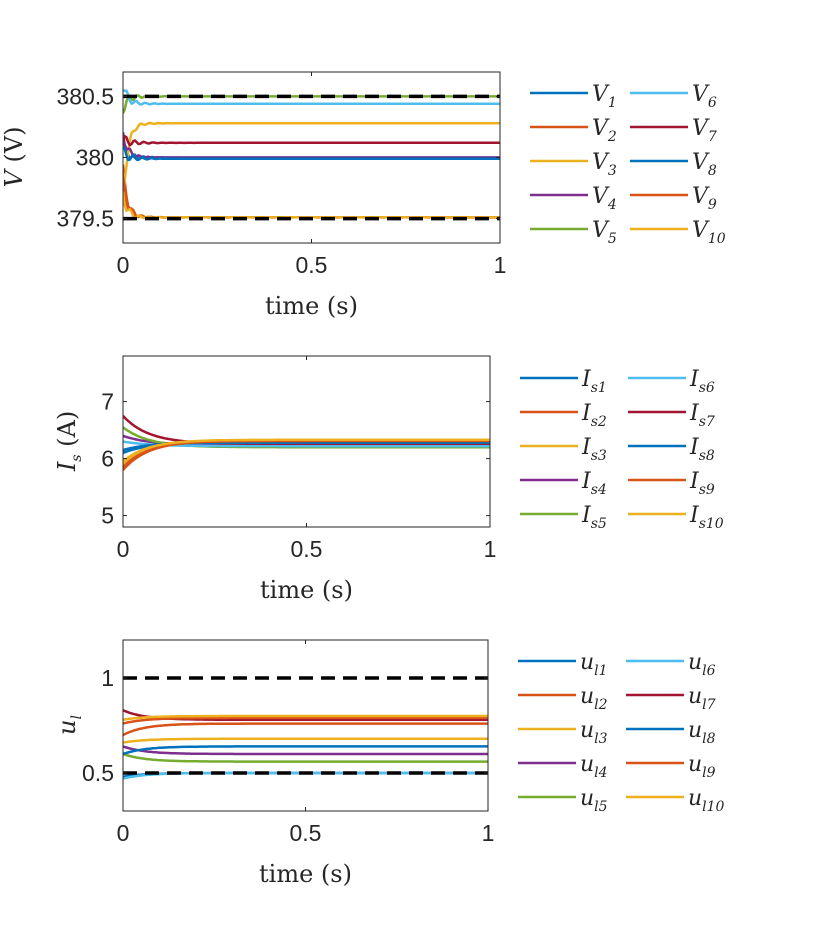  What do you see at coordinates (311, 140) in the screenshot?
I see `series-line-V7` at bounding box center [311, 140].